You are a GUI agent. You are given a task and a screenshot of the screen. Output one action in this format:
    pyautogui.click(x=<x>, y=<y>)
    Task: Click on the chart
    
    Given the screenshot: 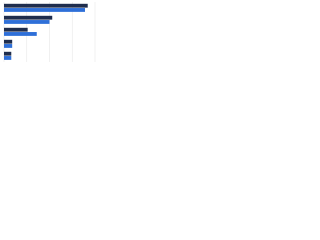 What is the action you would take?
    pyautogui.click(x=49, y=32)
    